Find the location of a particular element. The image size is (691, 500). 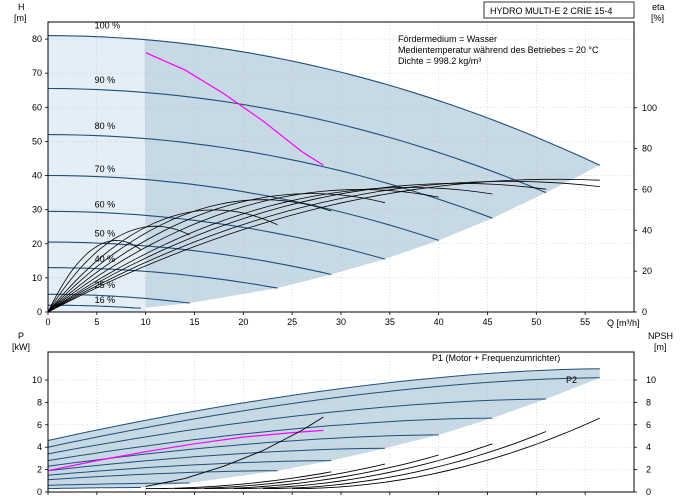

y2-tick-label: 40 is located at coordinates (647, 230).